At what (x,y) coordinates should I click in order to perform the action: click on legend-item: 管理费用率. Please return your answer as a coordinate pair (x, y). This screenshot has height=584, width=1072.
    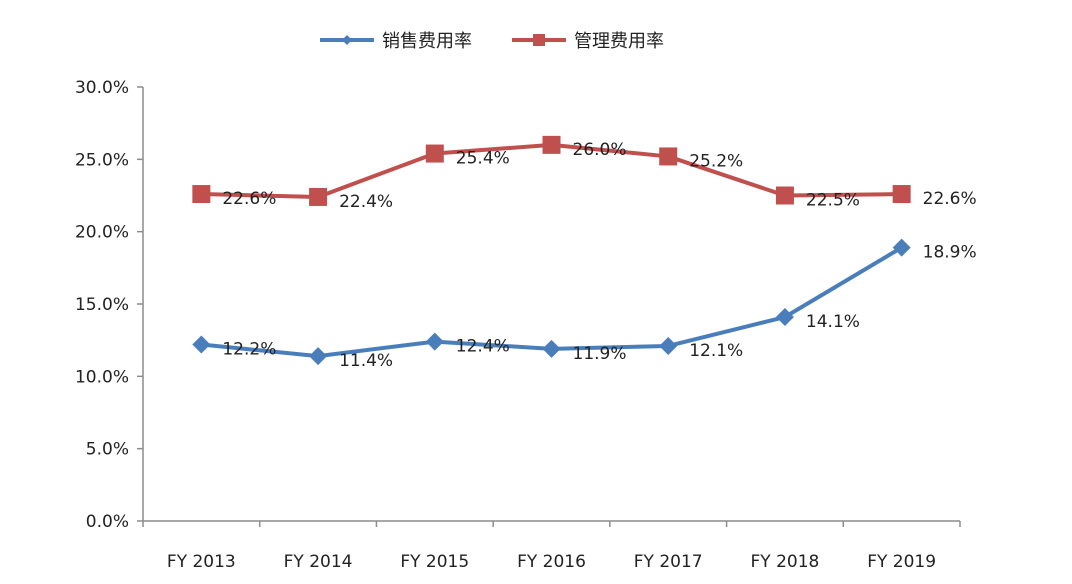
    Looking at the image, I should click on (588, 41).